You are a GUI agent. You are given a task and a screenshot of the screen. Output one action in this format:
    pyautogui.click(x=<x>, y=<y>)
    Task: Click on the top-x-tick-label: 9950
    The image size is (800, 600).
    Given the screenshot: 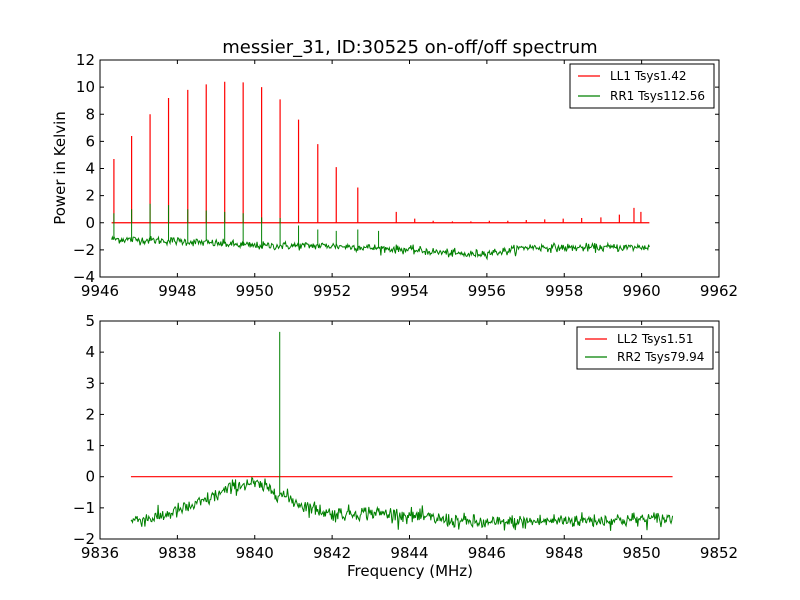 What is the action you would take?
    pyautogui.click(x=255, y=291)
    